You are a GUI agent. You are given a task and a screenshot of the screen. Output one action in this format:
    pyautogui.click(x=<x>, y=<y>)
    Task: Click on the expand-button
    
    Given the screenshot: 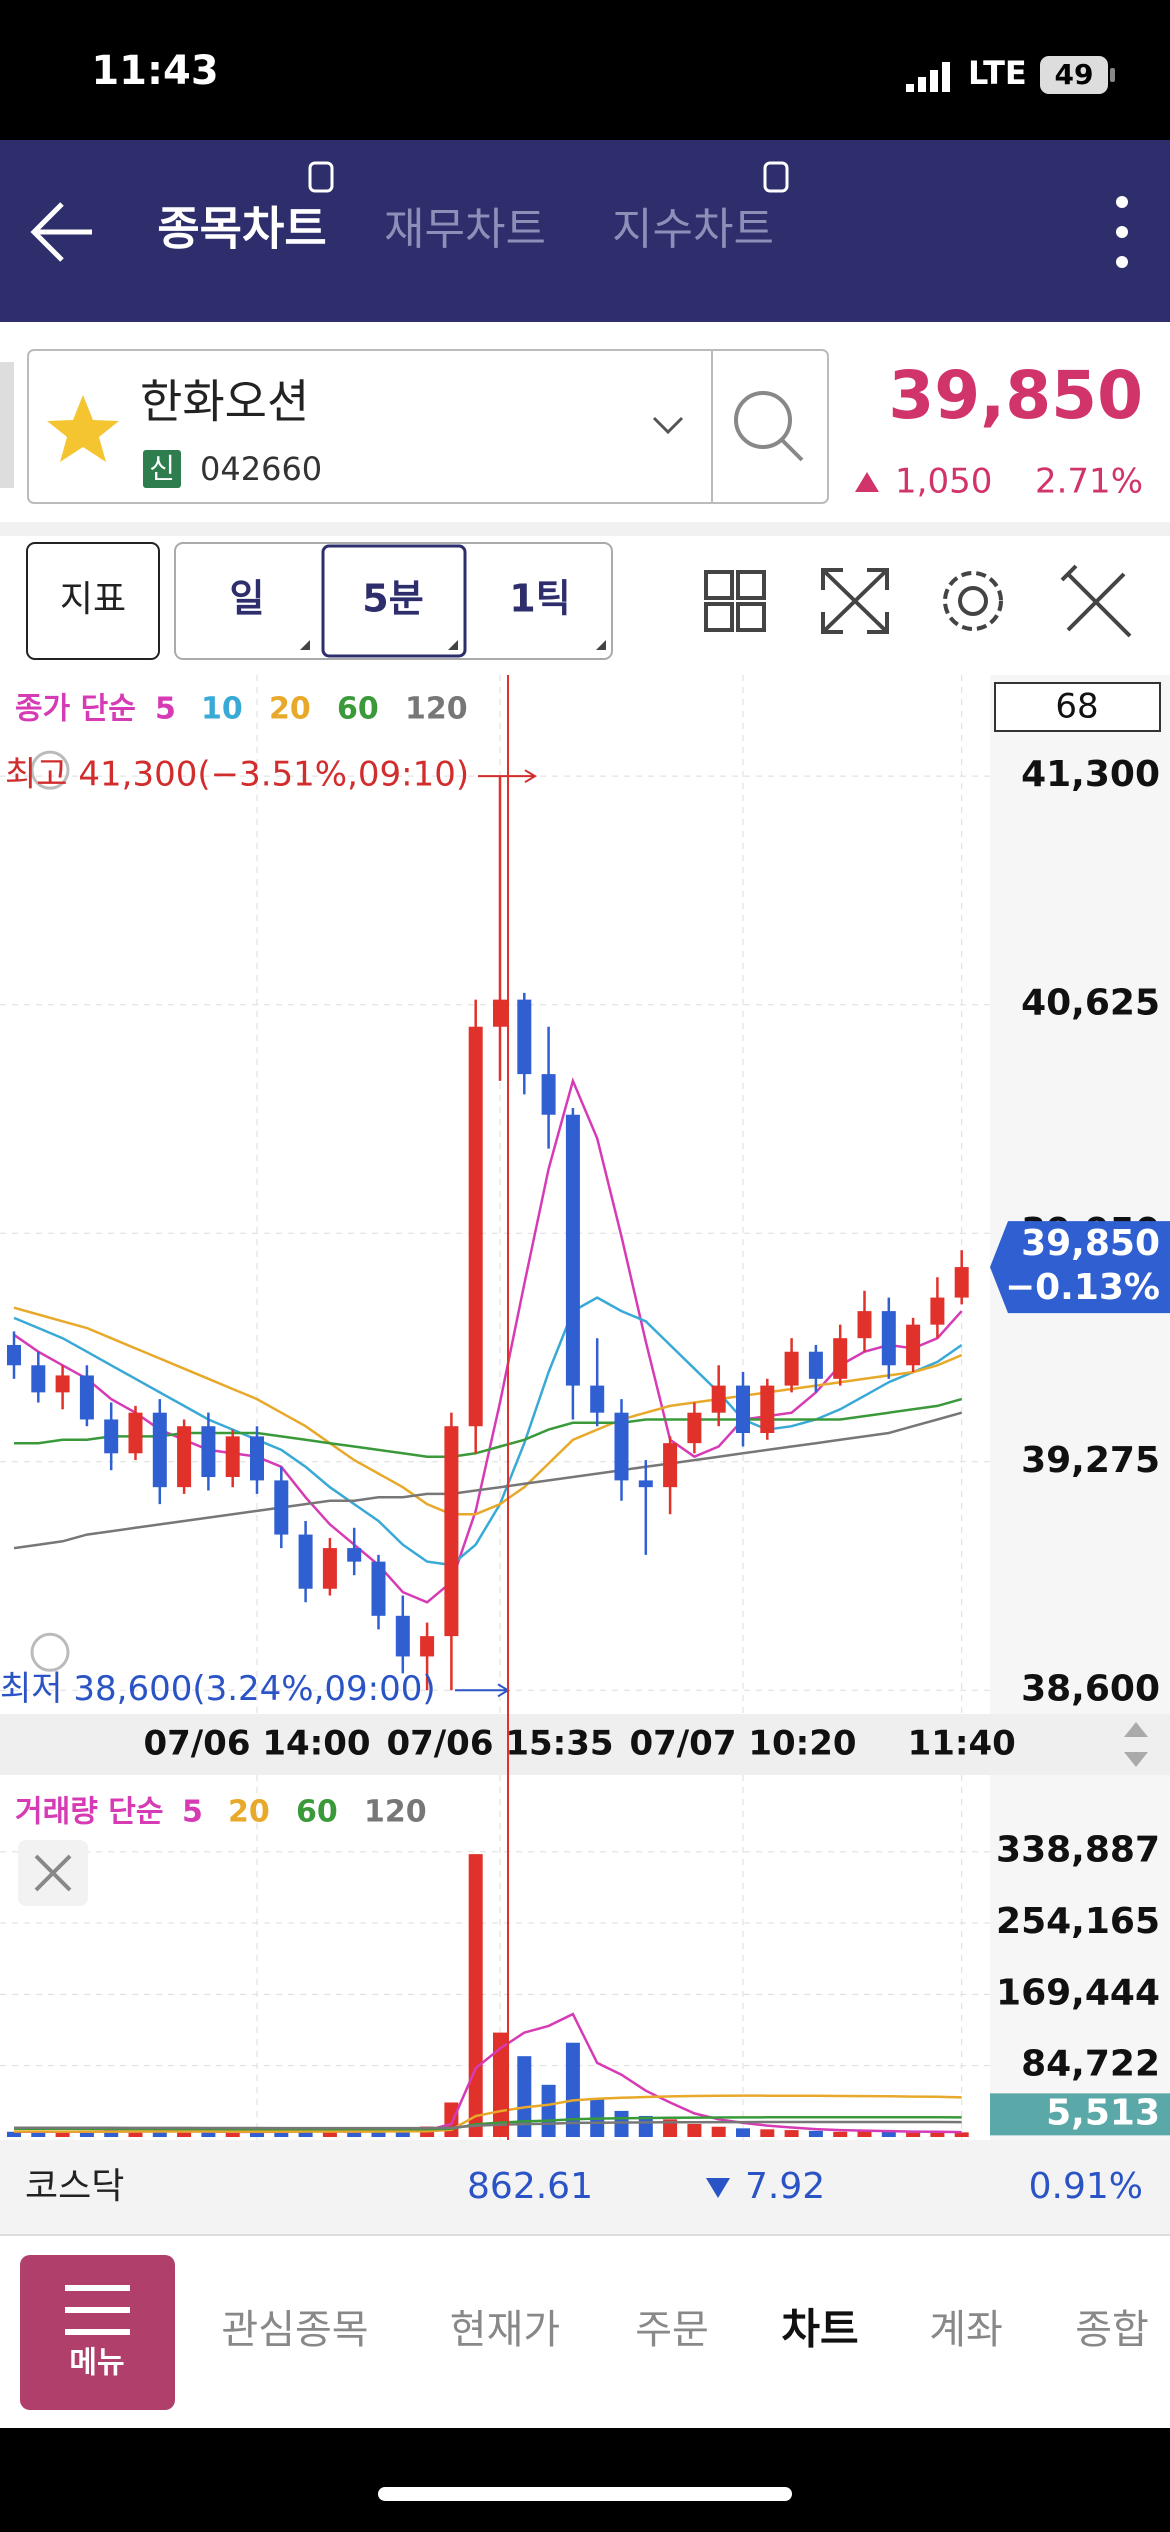 What is the action you would take?
    pyautogui.click(x=855, y=601)
    